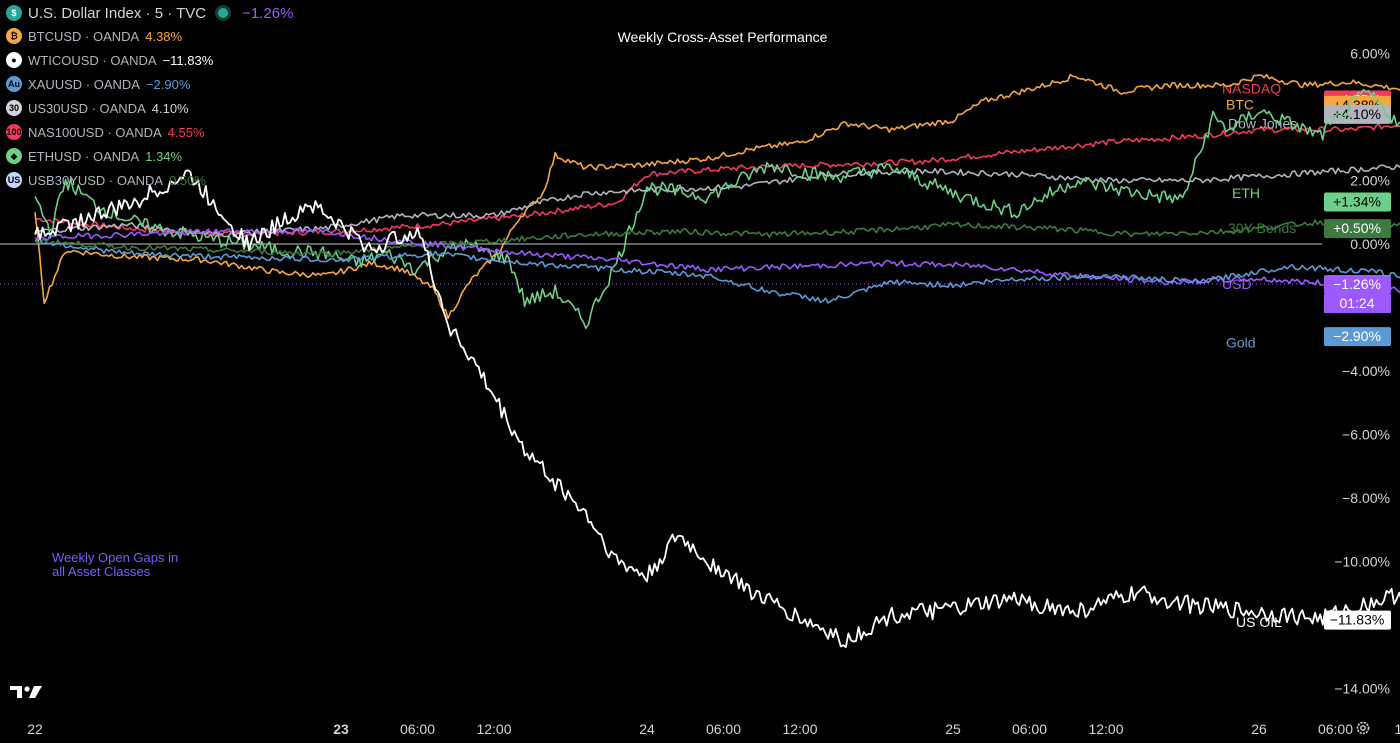  Describe the element at coordinates (1251, 88) in the screenshot. I see `series-label: NASDAQ` at that location.